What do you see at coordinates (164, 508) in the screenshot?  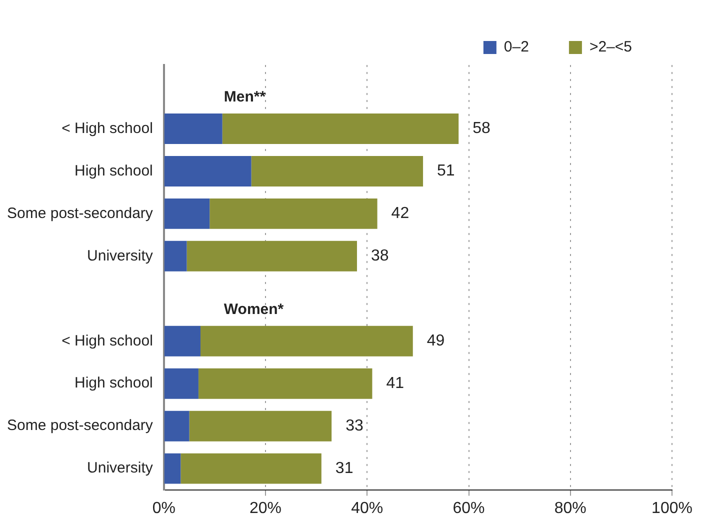 I see `x-tick-label: 0%` at bounding box center [164, 508].